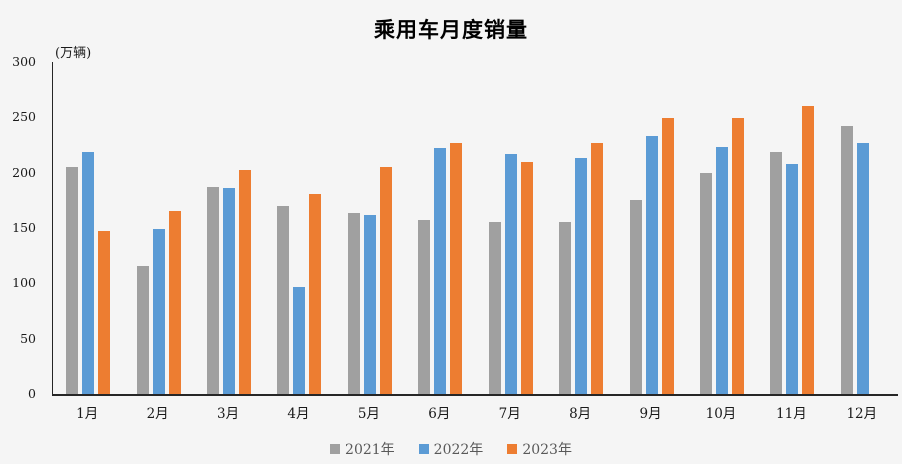 The width and height of the screenshot is (902, 464). What do you see at coordinates (24, 227) in the screenshot?
I see `y-tick-label-150: 150` at bounding box center [24, 227].